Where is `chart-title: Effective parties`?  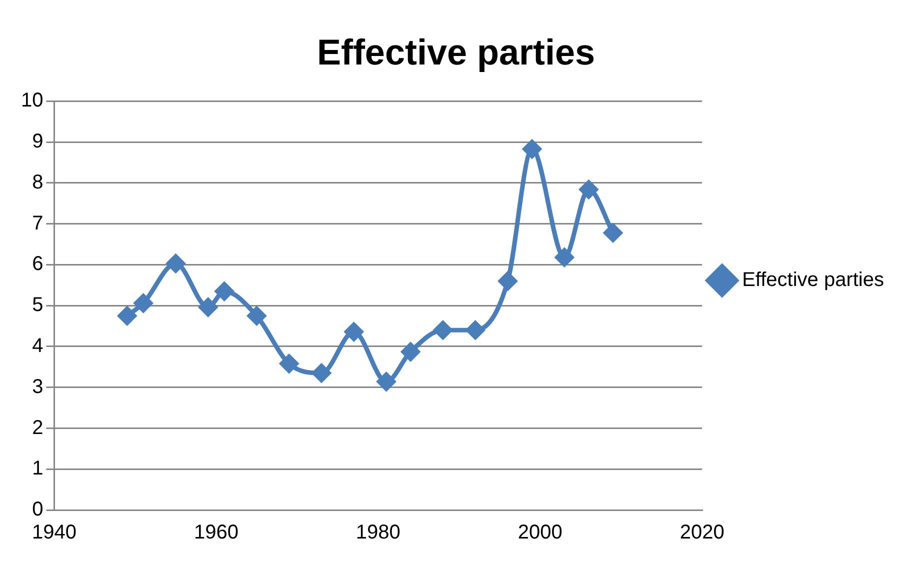 chart-title: Effective parties is located at coordinates (456, 52).